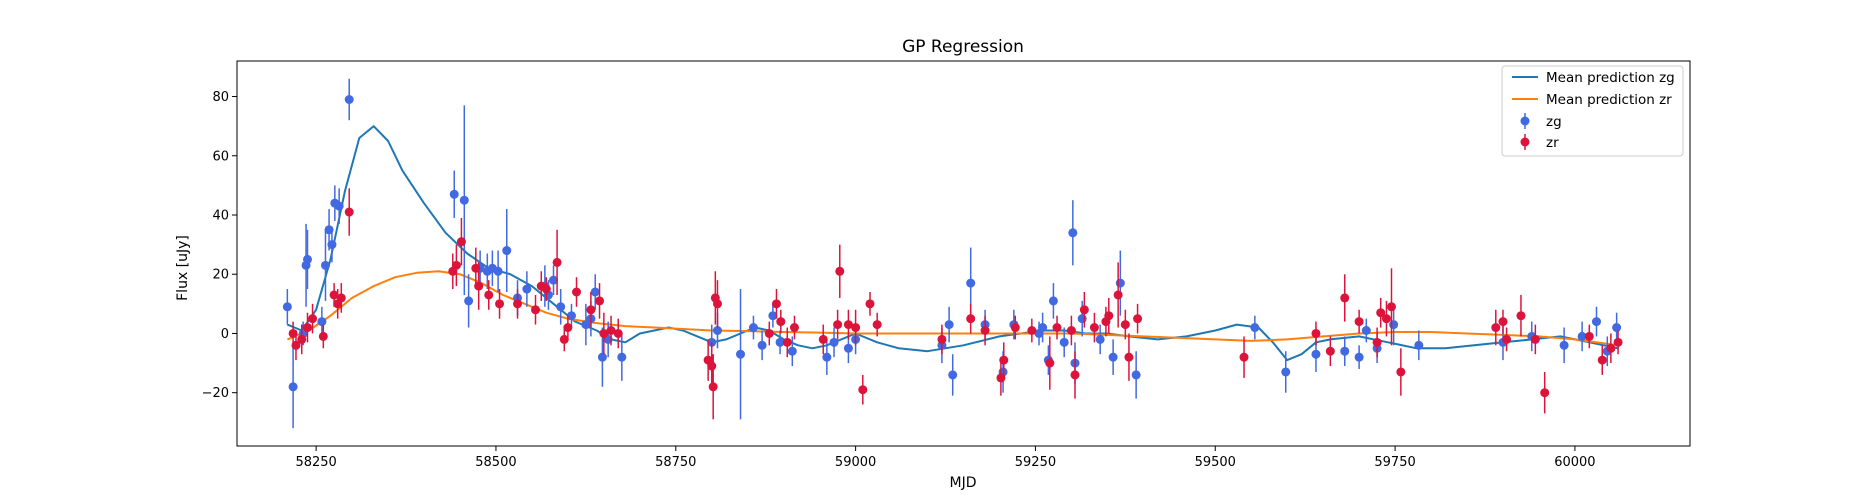 The width and height of the screenshot is (1875, 504). Describe the element at coordinates (963, 483) in the screenshot. I see `x-axis-label: MJD` at that location.